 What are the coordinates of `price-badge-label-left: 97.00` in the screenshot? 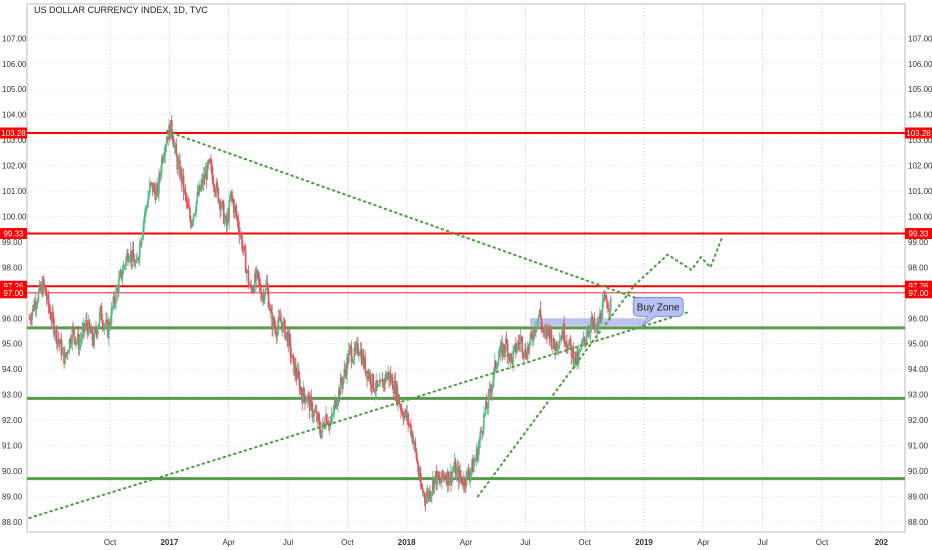 It's located at (13, 293).